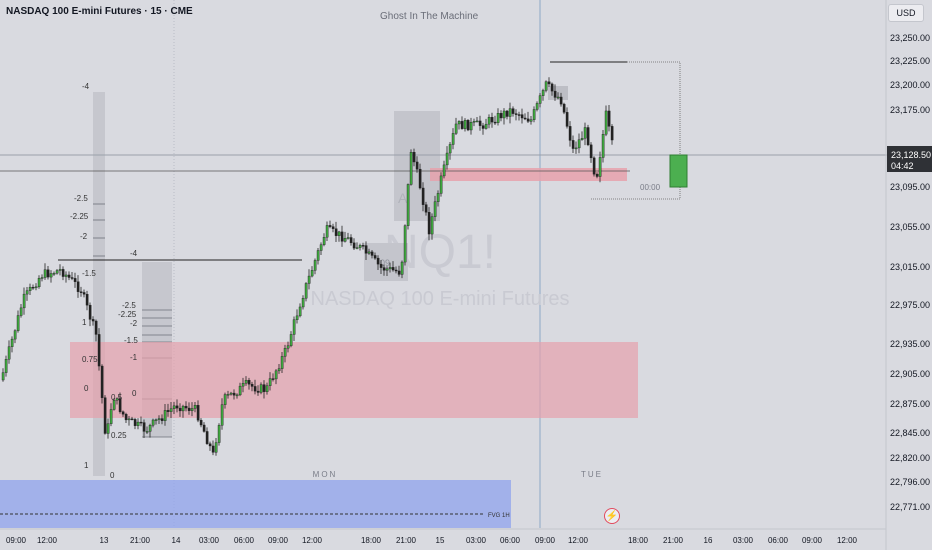 The height and width of the screenshot is (550, 932). What do you see at coordinates (612, 516) in the screenshot?
I see `lightning-icon: ⚡` at bounding box center [612, 516].